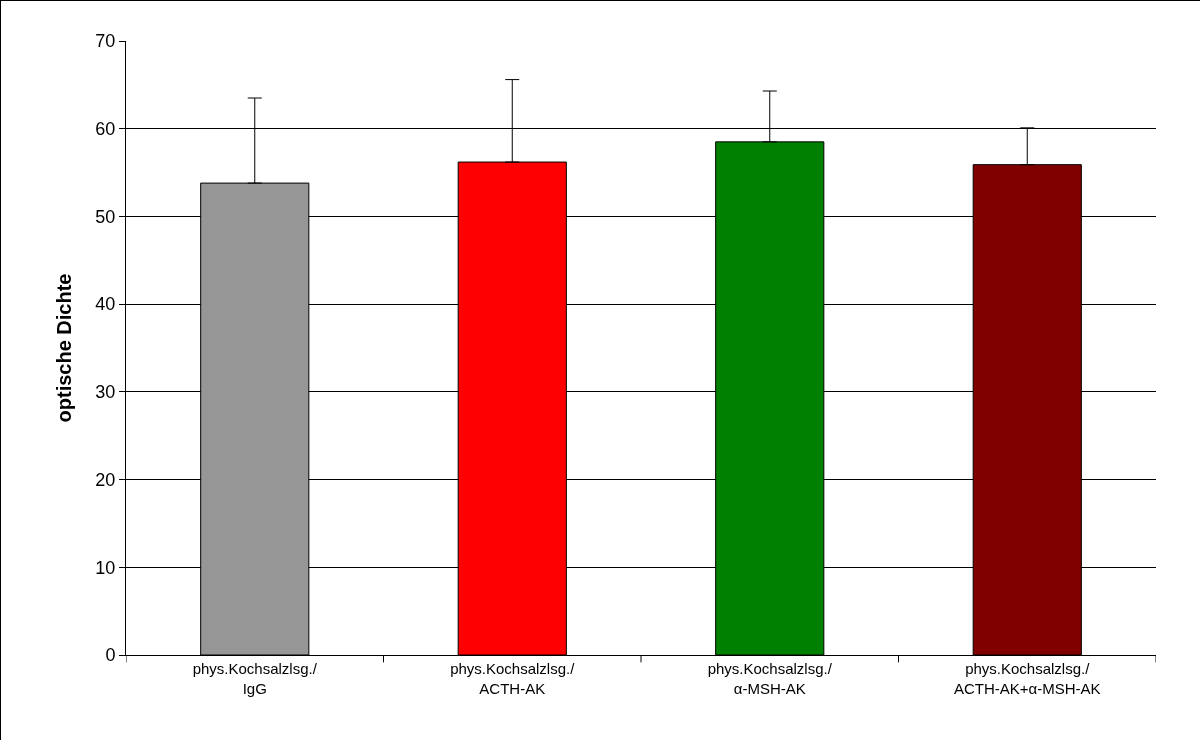 The image size is (1200, 740). I want to click on y-tick-label: 30, so click(105, 392).